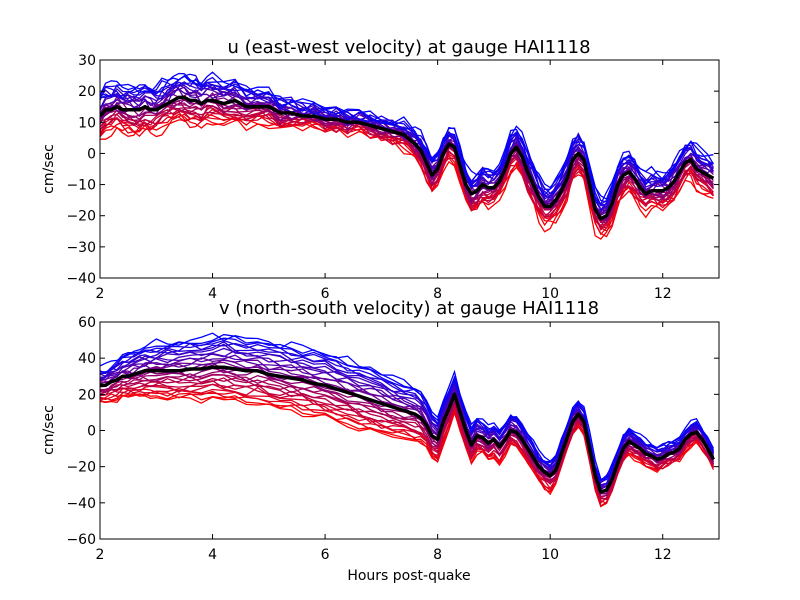 This screenshot has width=800, height=600. What do you see at coordinates (408, 576) in the screenshot?
I see `x-axis-label: Hours post-quake` at bounding box center [408, 576].